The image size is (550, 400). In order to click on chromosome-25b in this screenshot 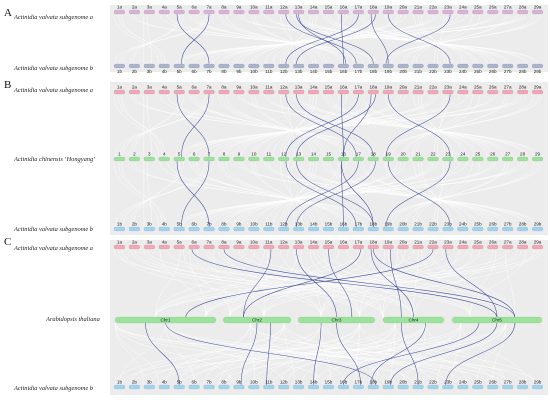, I will do `click(478, 66)`.